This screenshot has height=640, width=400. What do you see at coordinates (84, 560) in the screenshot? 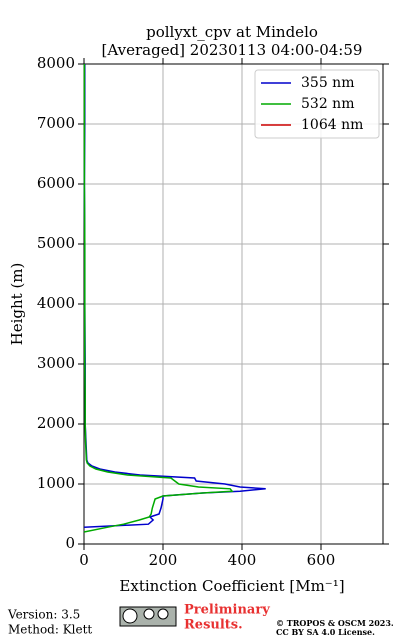
I see `x-tick-label: 0` at bounding box center [84, 560].